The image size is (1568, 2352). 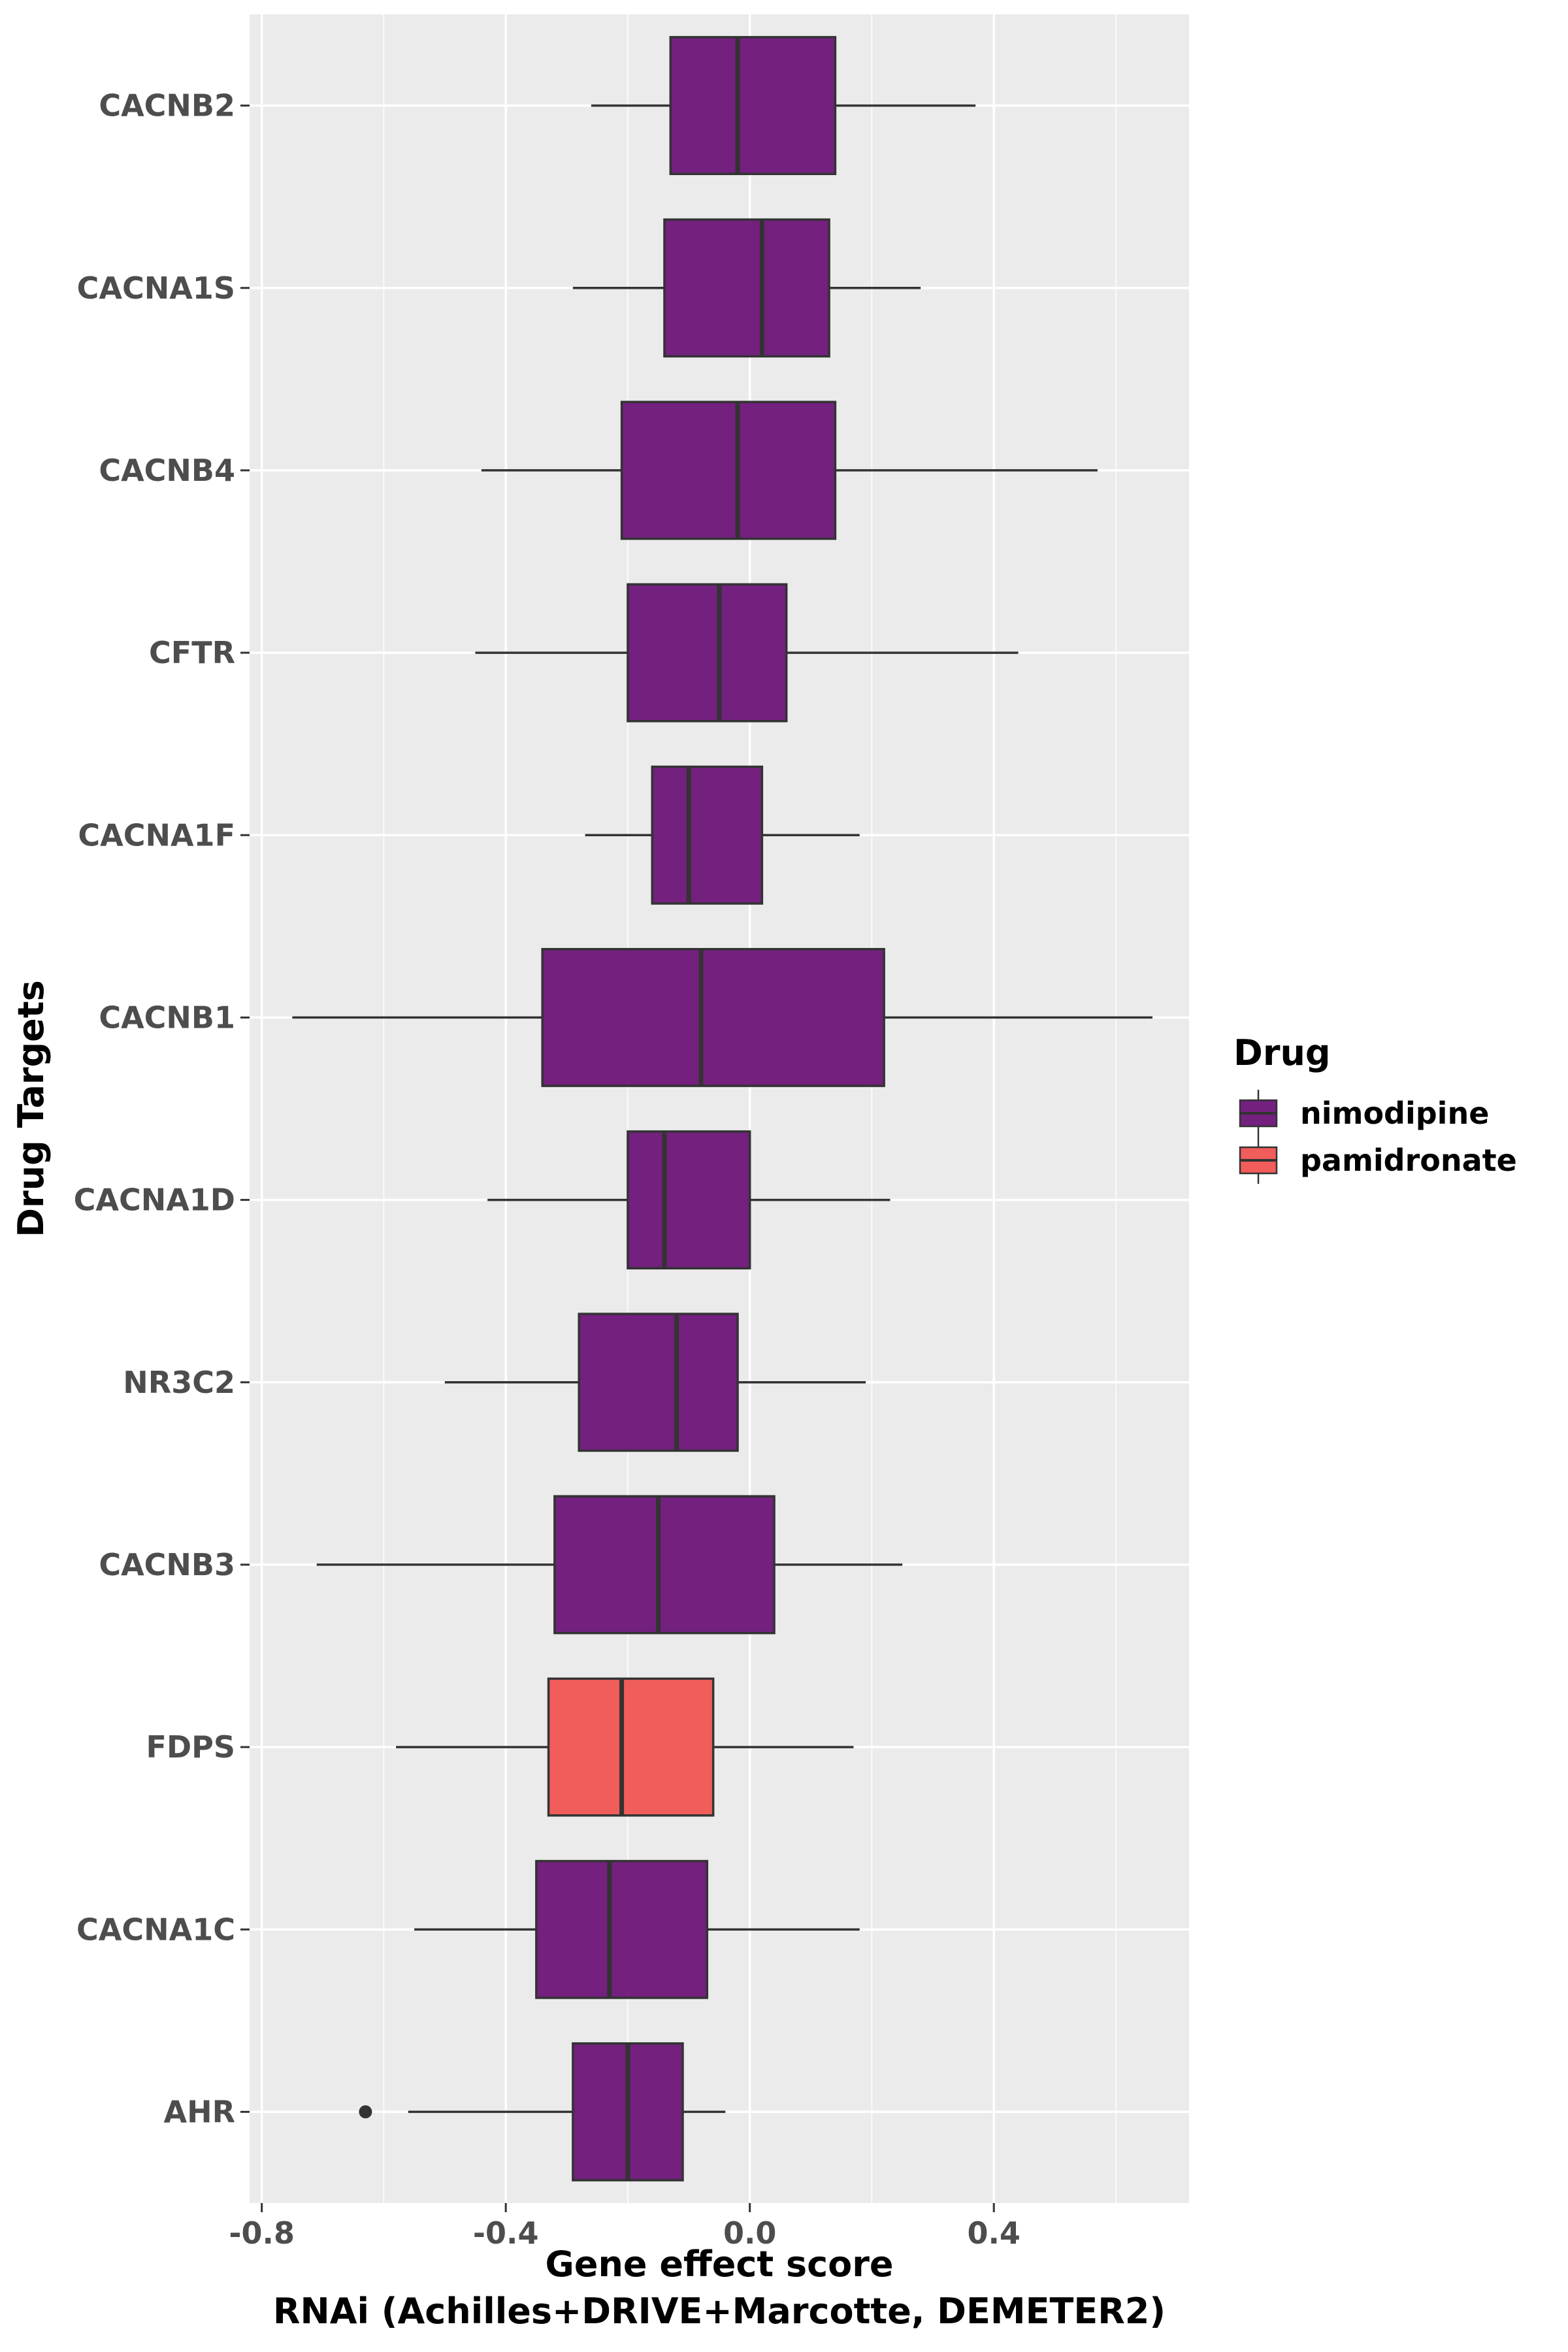 I want to click on legend-label-nimodipine: nimodipine, so click(x=1394, y=1113).